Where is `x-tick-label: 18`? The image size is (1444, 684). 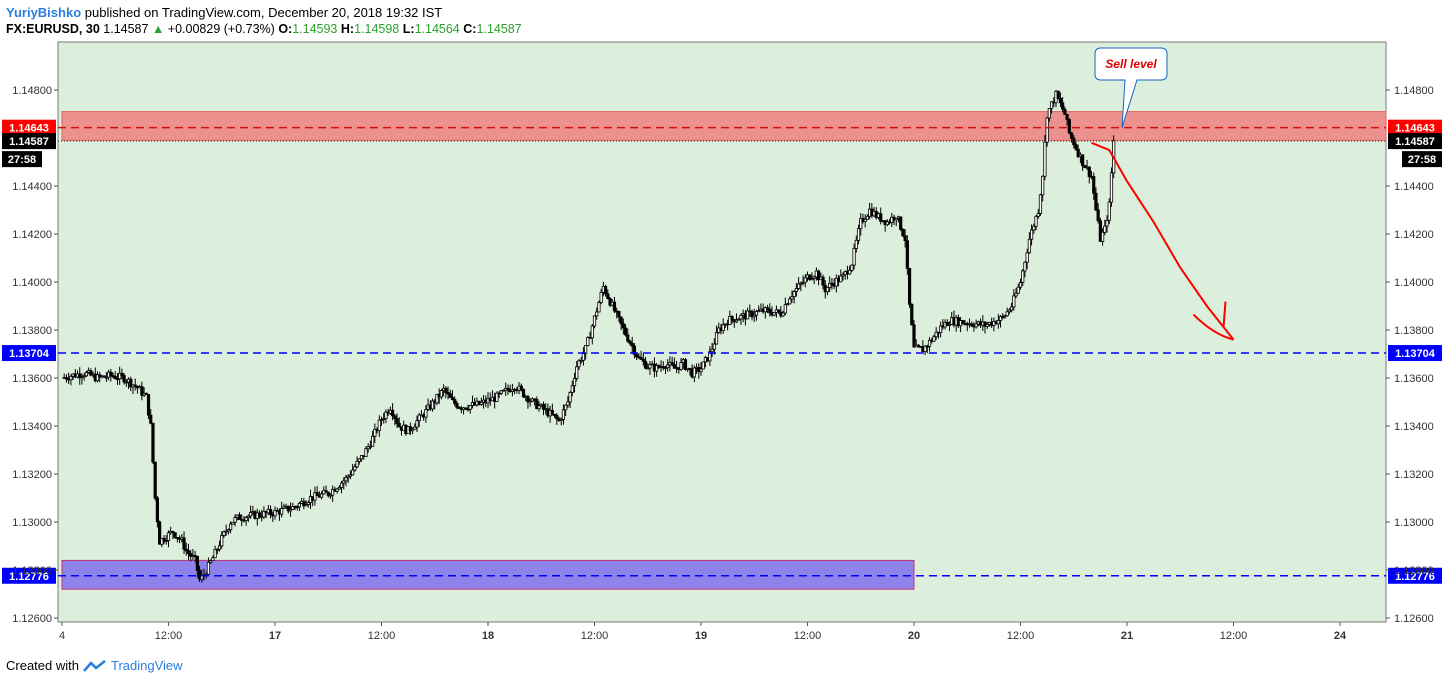 x-tick-label: 18 is located at coordinates (488, 636).